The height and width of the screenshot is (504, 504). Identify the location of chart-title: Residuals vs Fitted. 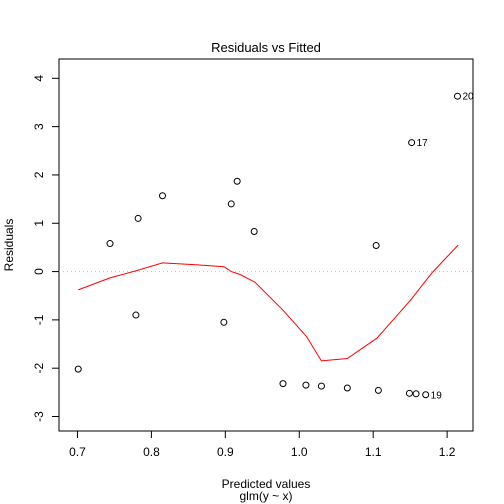
(266, 47).